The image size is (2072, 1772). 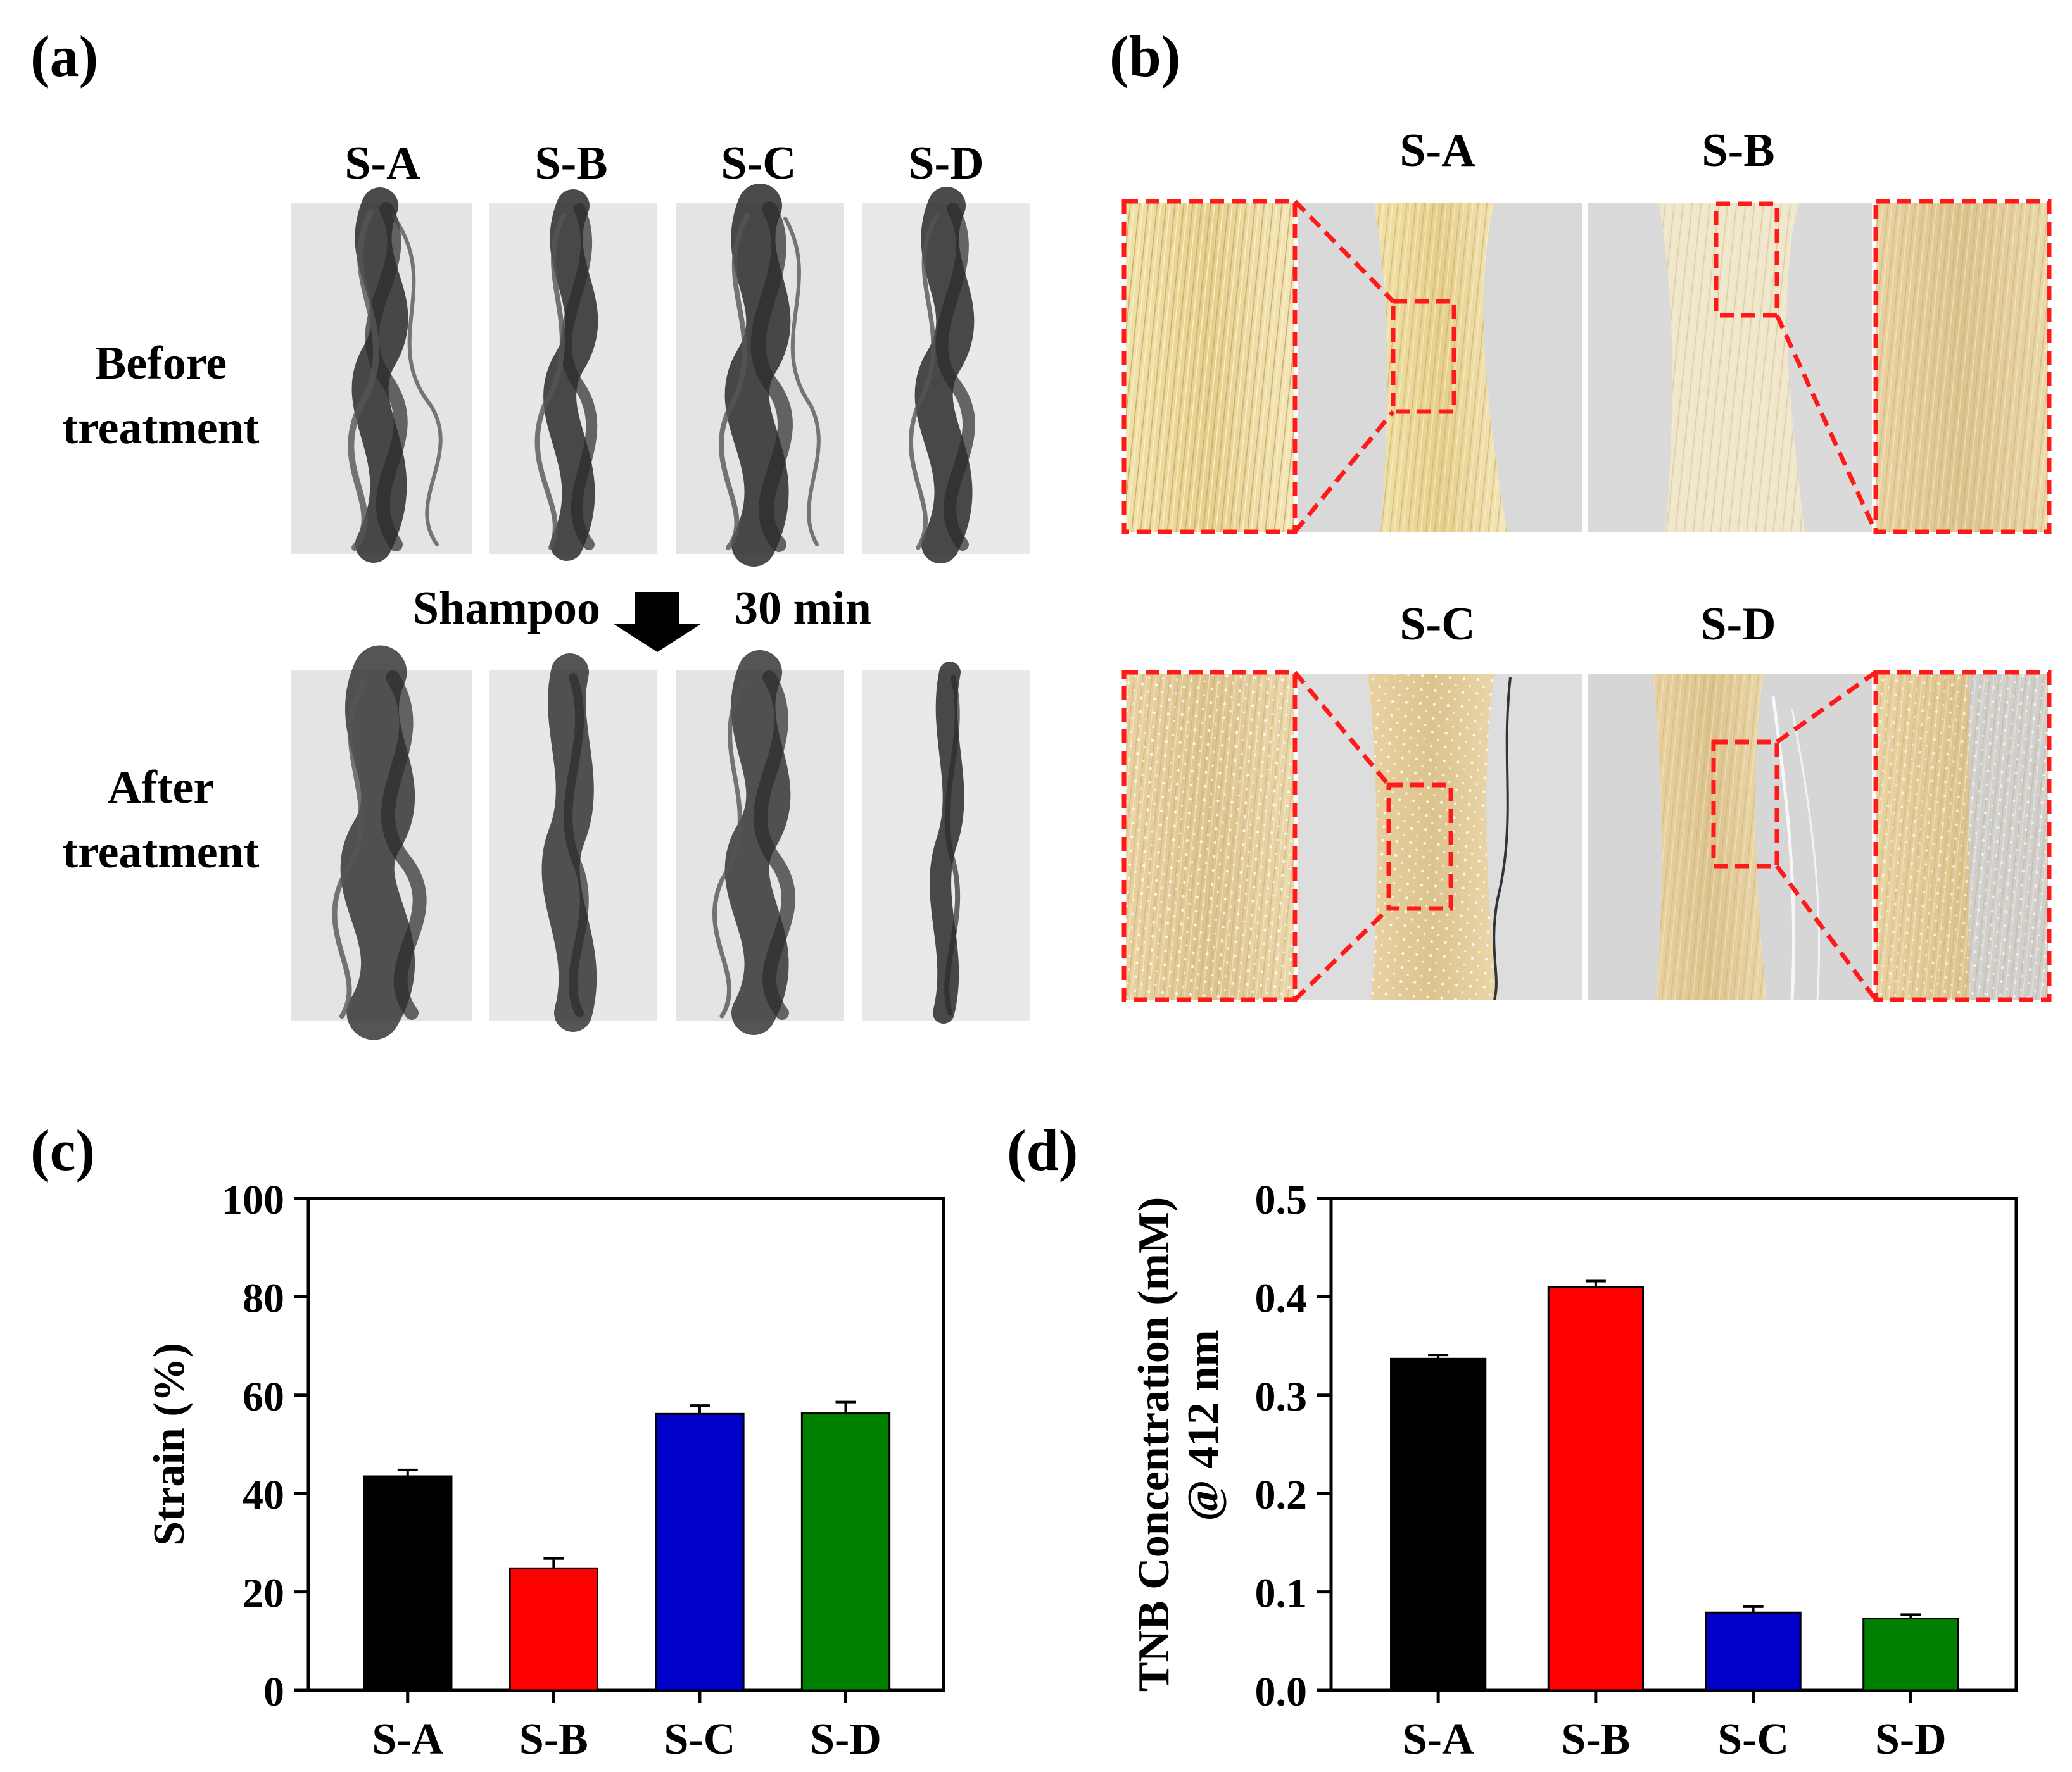 I want to click on zoom-box-s-b, so click(x=1962, y=367).